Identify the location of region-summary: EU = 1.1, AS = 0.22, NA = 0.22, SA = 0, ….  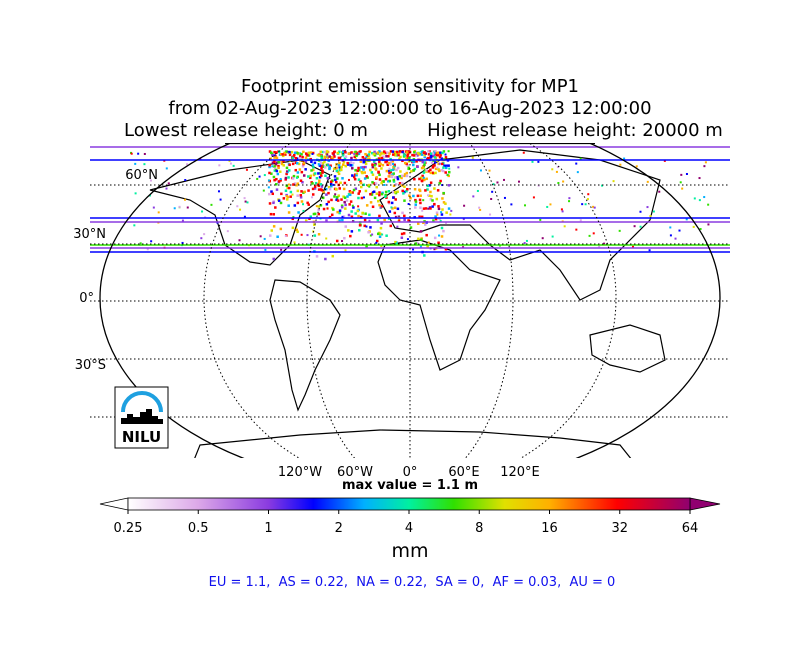
(412, 582).